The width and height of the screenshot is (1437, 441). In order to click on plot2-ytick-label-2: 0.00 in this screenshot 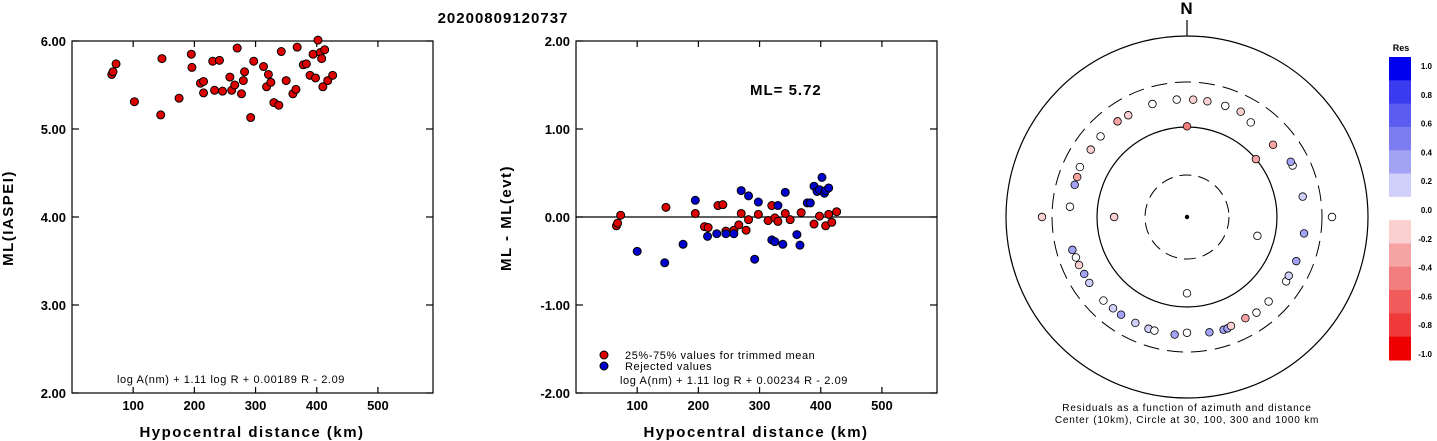, I will do `click(557, 217)`.